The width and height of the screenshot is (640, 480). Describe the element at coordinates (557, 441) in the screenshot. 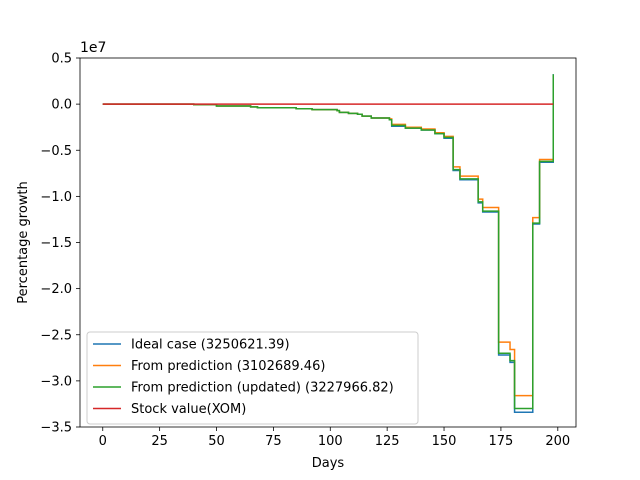

I see `x-tick-label: 200` at that location.